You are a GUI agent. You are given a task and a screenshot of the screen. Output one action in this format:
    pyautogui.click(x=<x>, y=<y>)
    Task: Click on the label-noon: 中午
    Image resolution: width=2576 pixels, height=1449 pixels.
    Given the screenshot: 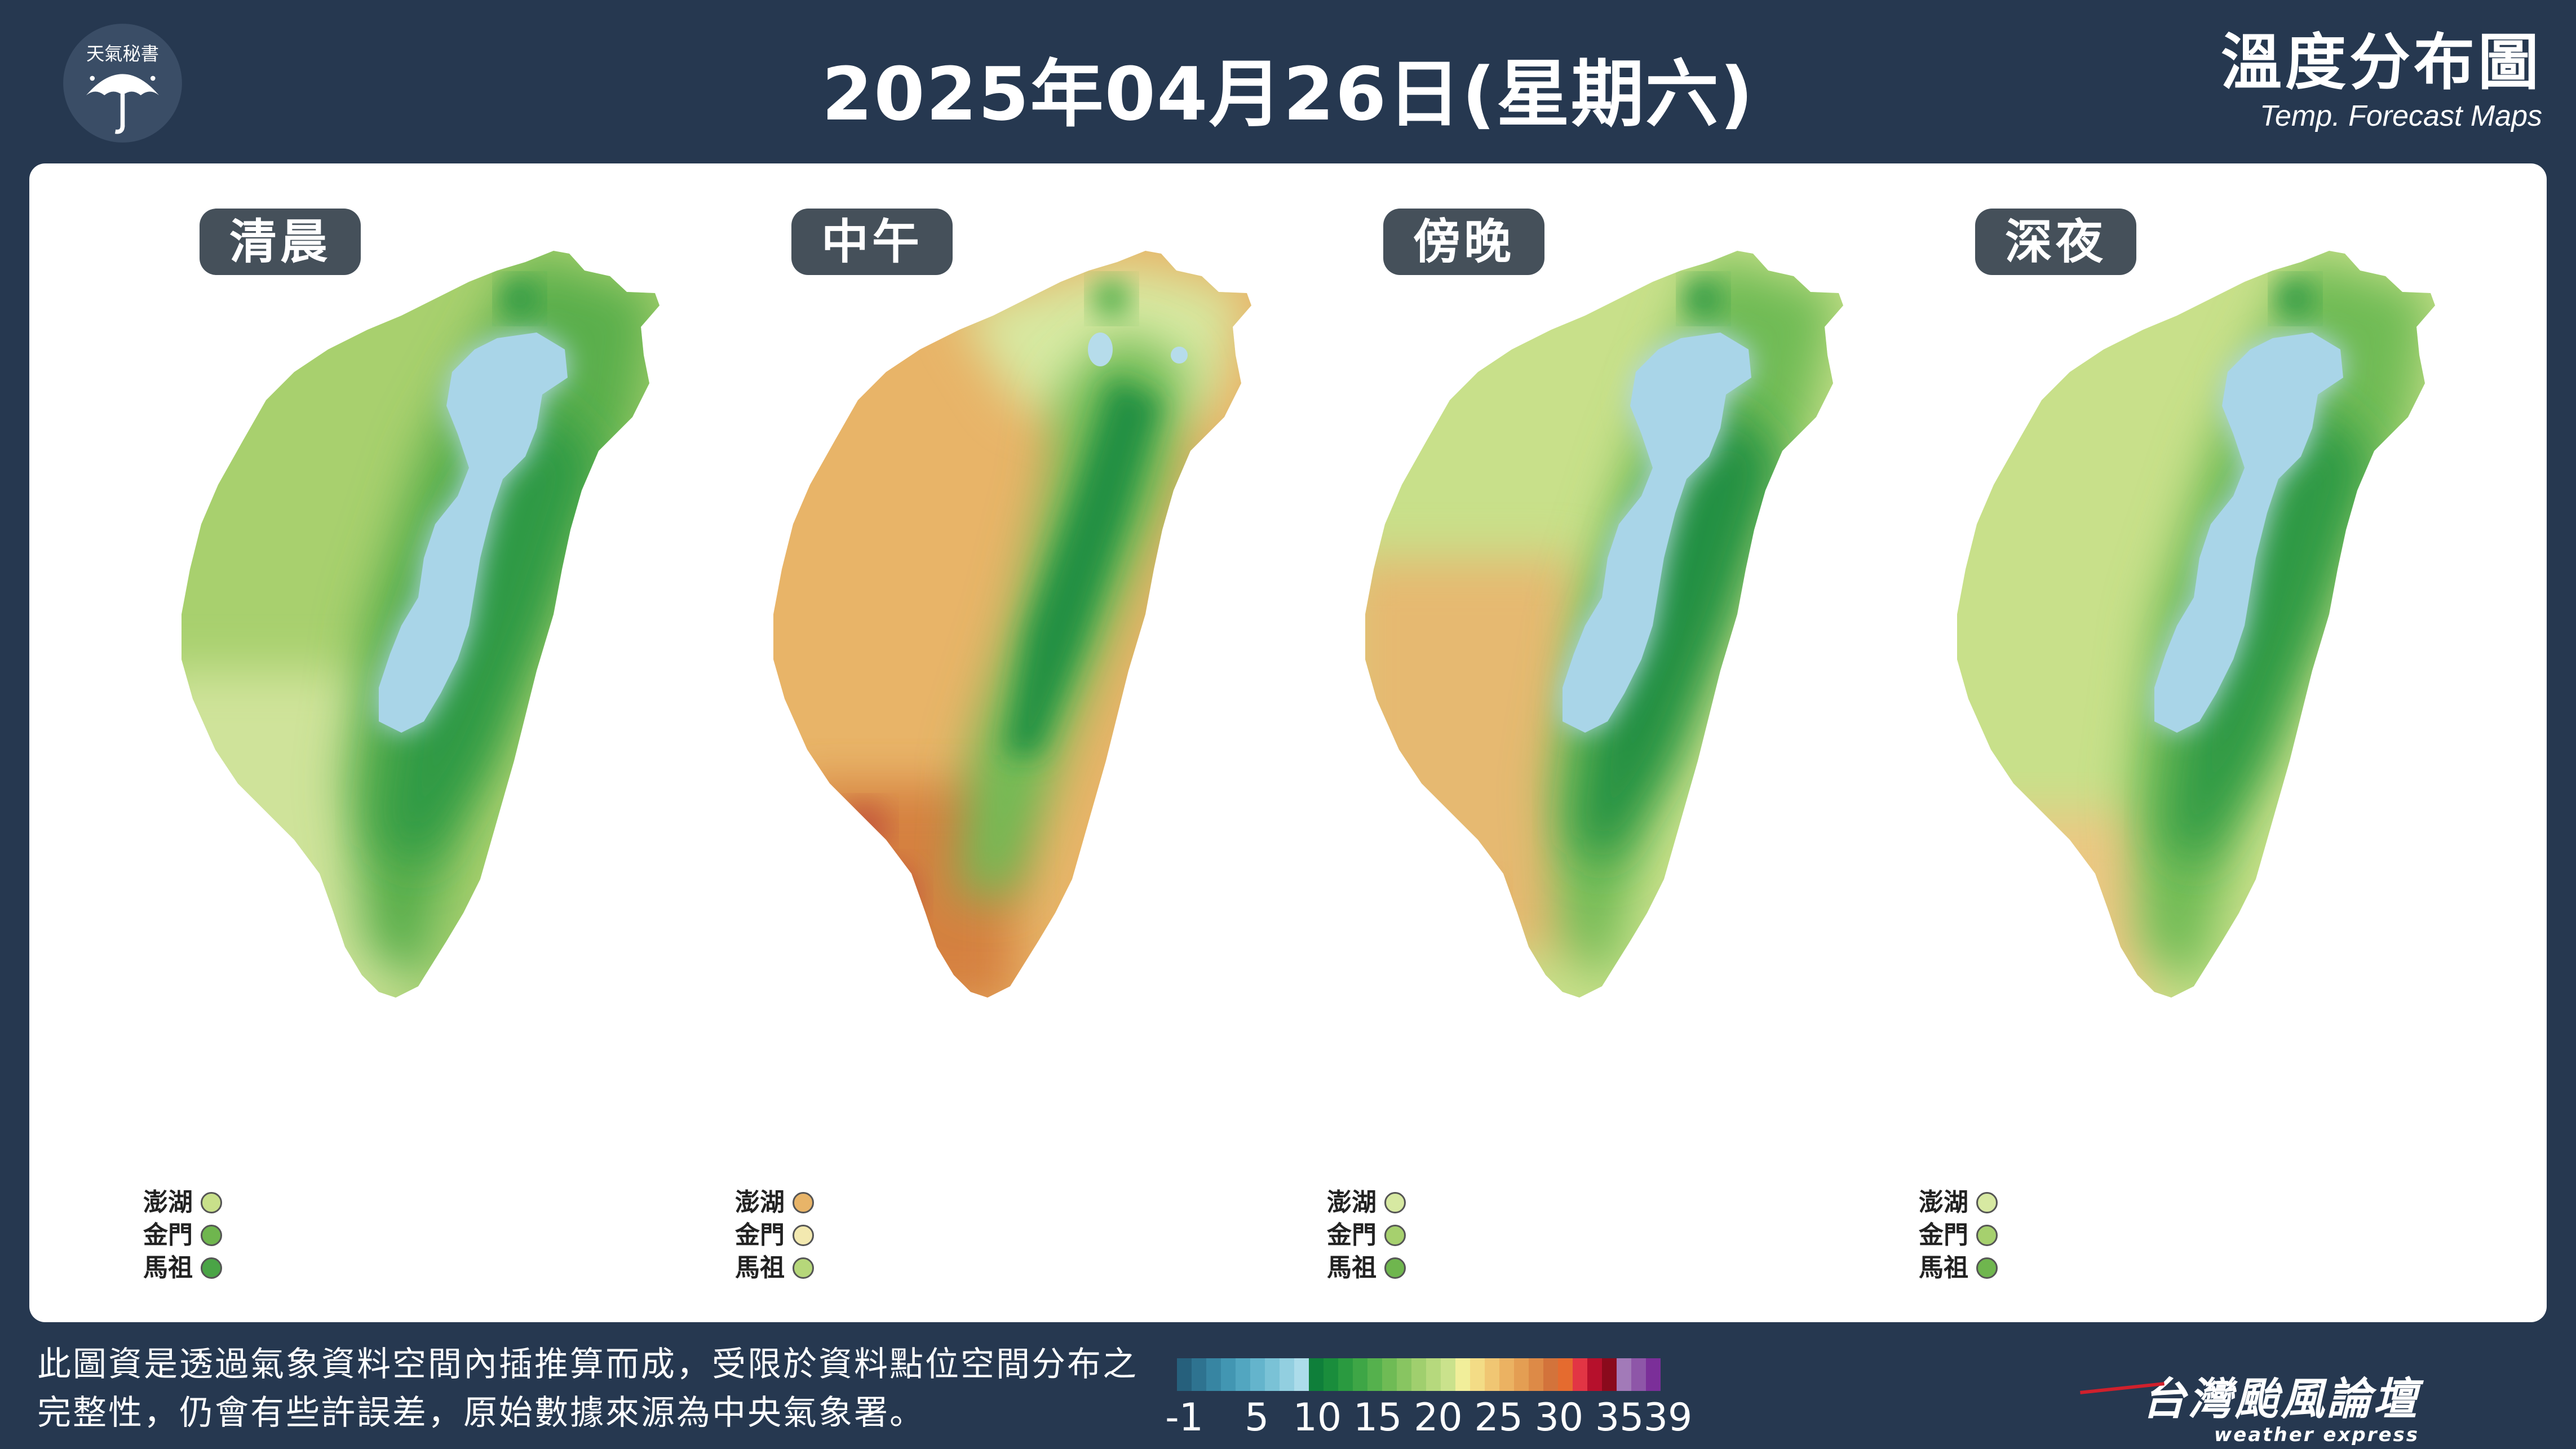 What is the action you would take?
    pyautogui.click(x=872, y=242)
    